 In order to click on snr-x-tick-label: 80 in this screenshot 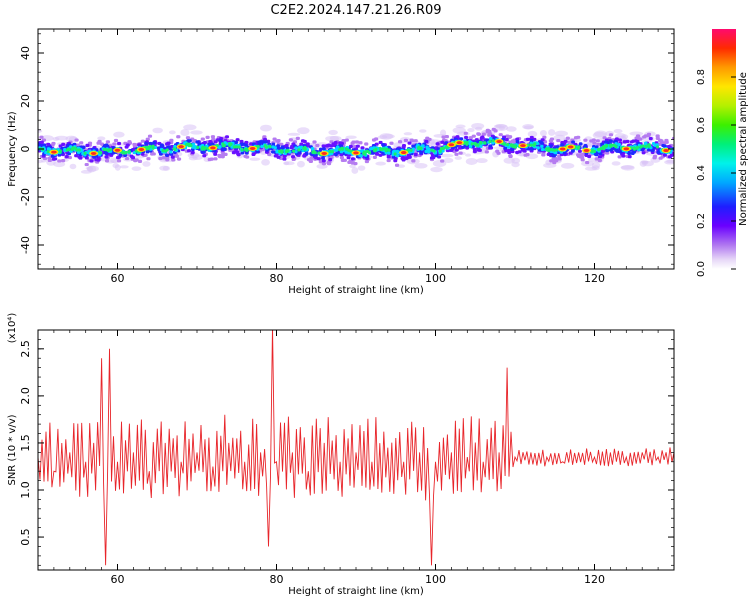, I will do `click(277, 579)`.